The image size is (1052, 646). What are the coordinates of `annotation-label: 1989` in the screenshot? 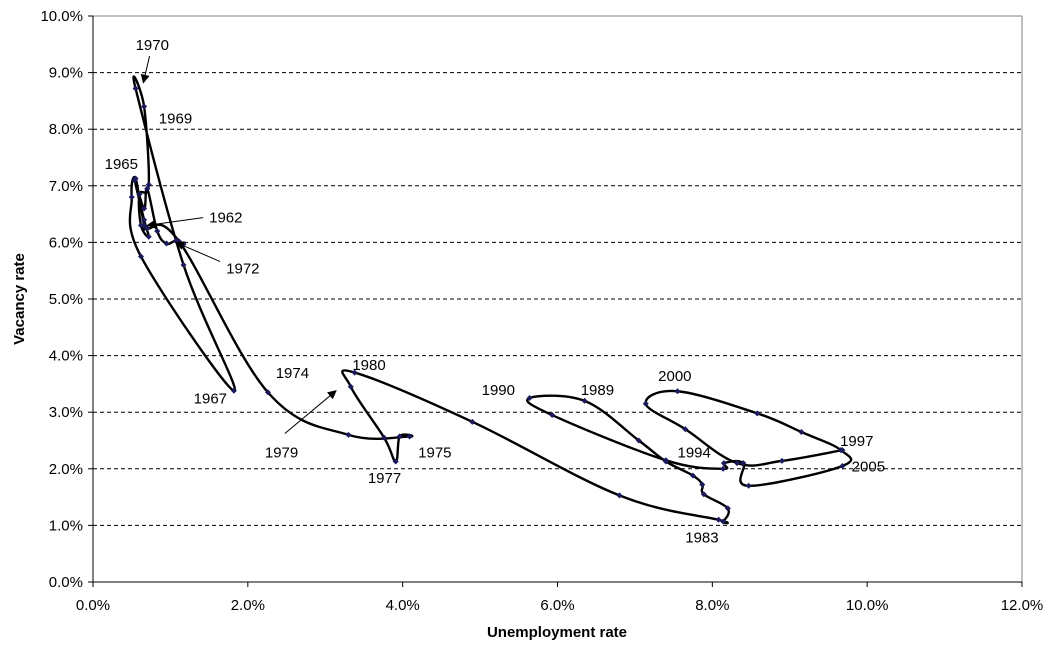 It's located at (597, 390).